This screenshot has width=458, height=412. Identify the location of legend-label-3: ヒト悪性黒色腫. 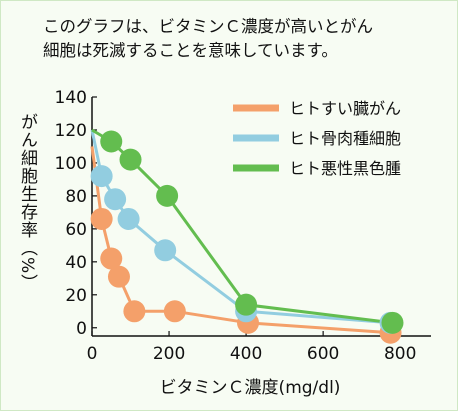
(345, 168).